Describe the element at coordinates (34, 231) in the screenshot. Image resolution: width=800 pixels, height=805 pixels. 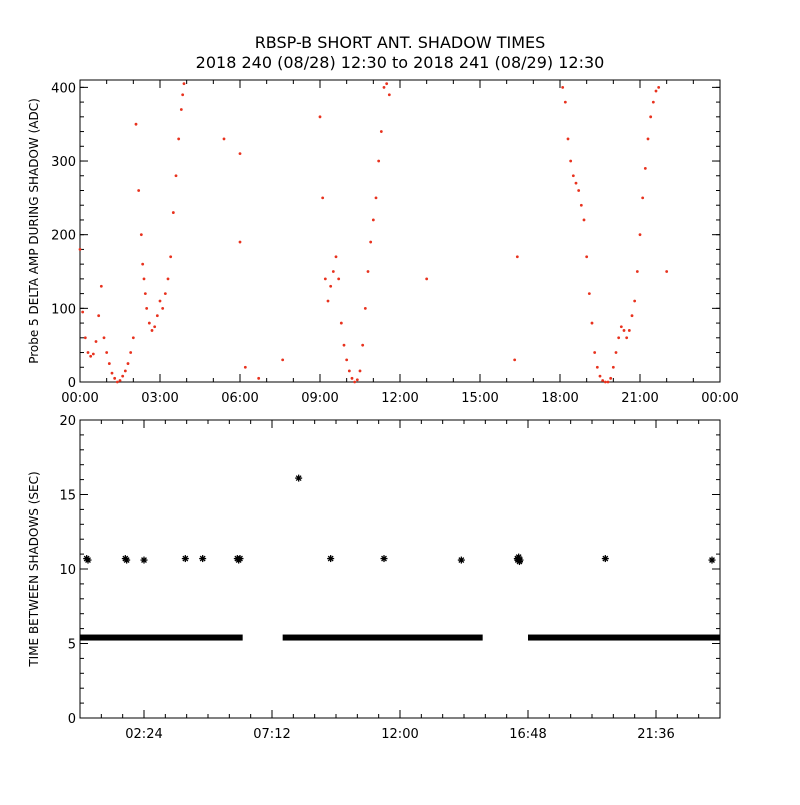
I see `y-axis-label: Probe 5 DELTA AMP DURING SHADOW (ADC)` at that location.